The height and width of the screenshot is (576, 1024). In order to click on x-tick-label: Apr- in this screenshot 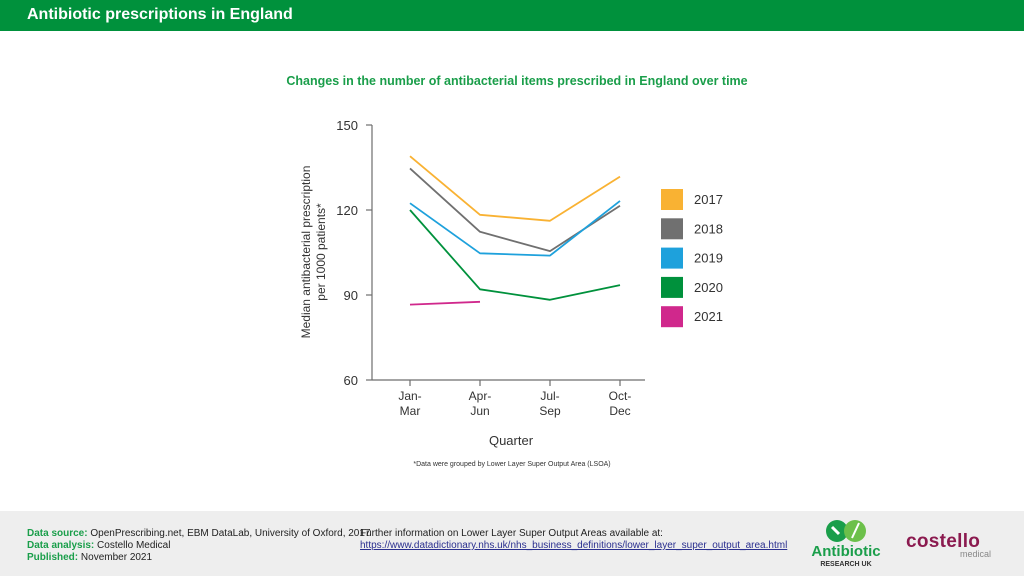, I will do `click(480, 396)`.